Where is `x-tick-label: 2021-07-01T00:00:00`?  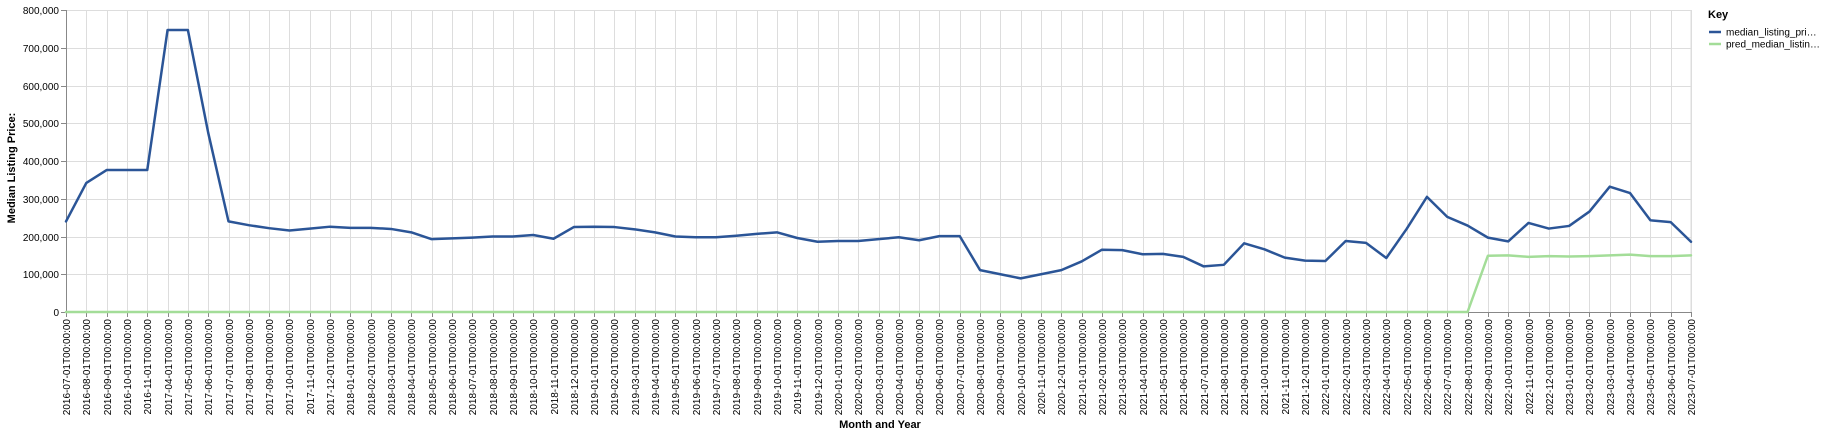 x-tick-label: 2021-07-01T00:00:00 is located at coordinates (1205, 367).